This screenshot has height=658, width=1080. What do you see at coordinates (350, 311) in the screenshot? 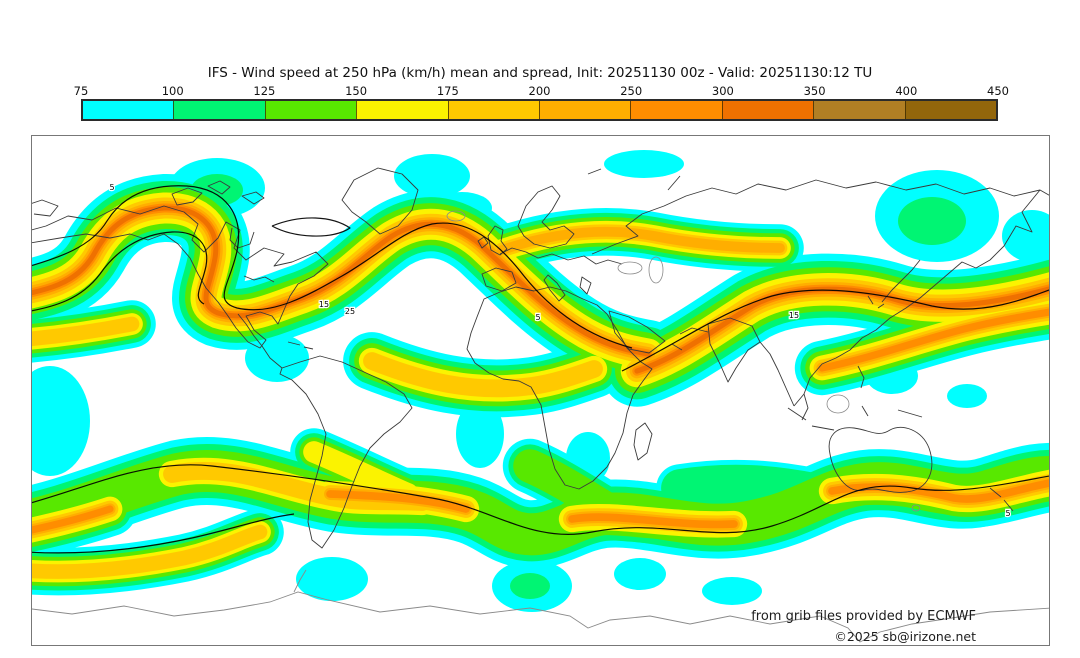
I see `spread-contour-label: 25` at bounding box center [350, 311].